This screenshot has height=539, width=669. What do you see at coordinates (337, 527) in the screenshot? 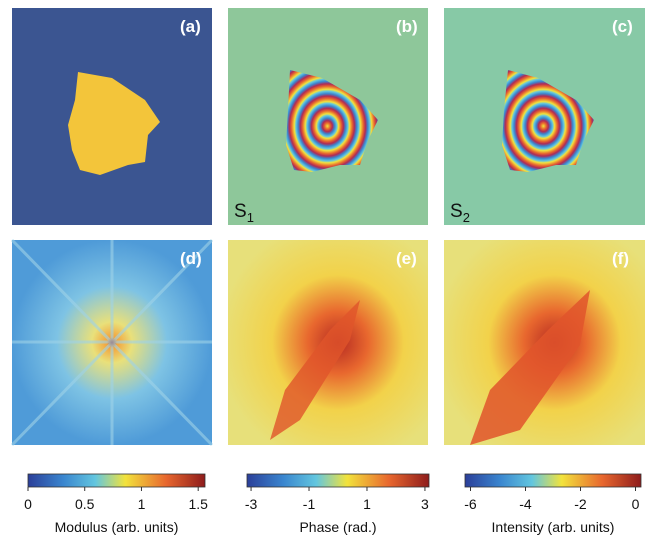
I see `colorbar-label: Phase (rad.)` at bounding box center [337, 527].